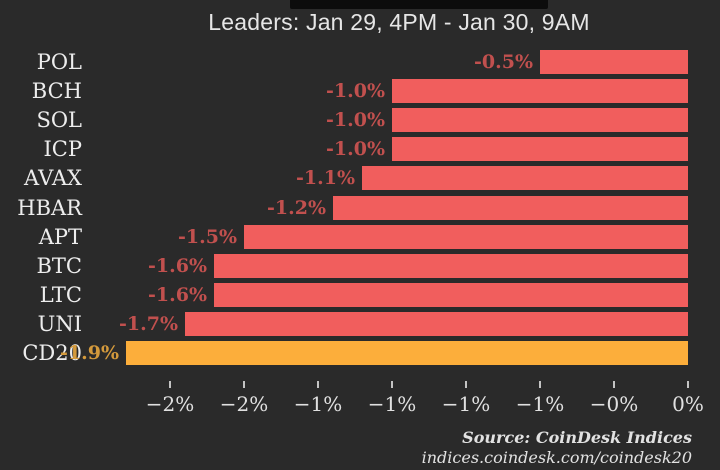  Describe the element at coordinates (503, 62) in the screenshot. I see `value-label-pol: -0.5%` at that location.